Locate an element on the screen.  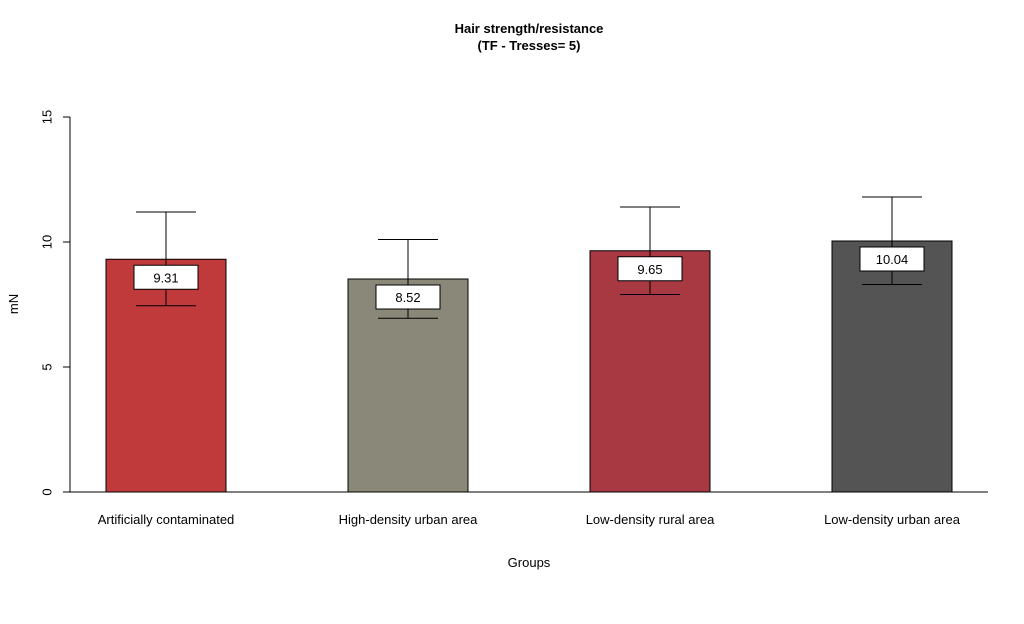
value-label: 9.31 is located at coordinates (165, 277).